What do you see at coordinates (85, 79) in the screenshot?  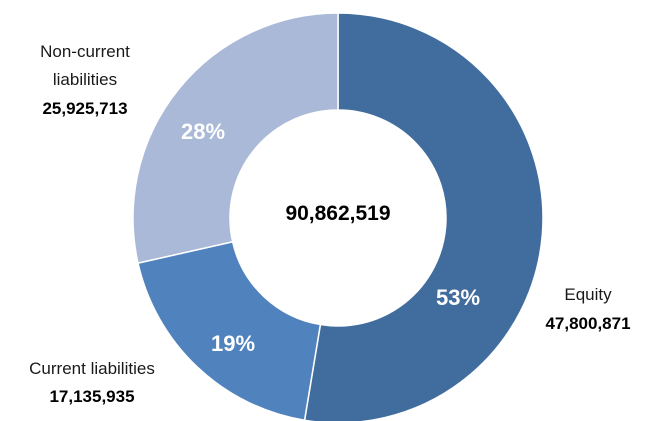 I see `slice-label-non-current-liabilities-line2: liabilities` at bounding box center [85, 79].